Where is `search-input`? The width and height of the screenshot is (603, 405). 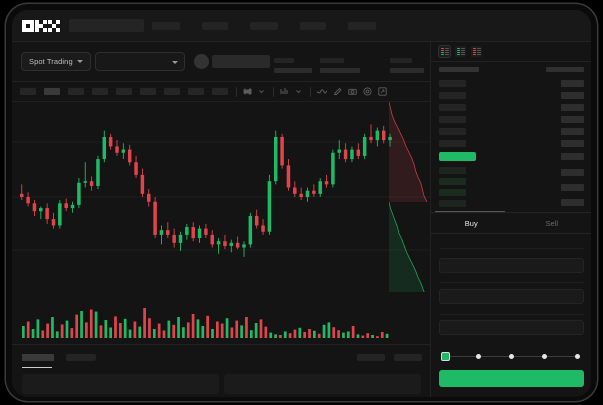 search-input is located at coordinates (106, 25).